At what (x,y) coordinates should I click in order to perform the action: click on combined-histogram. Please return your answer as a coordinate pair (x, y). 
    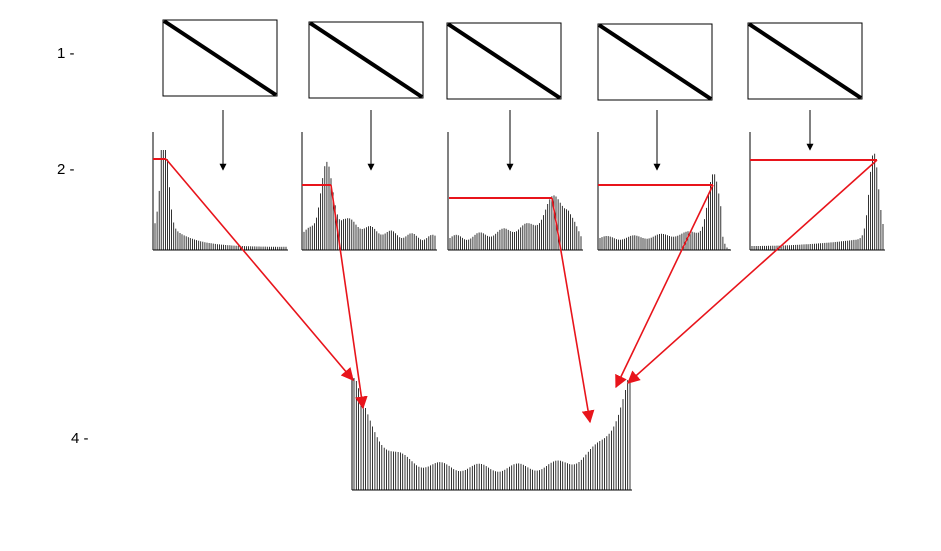
    Looking at the image, I should click on (491, 433).